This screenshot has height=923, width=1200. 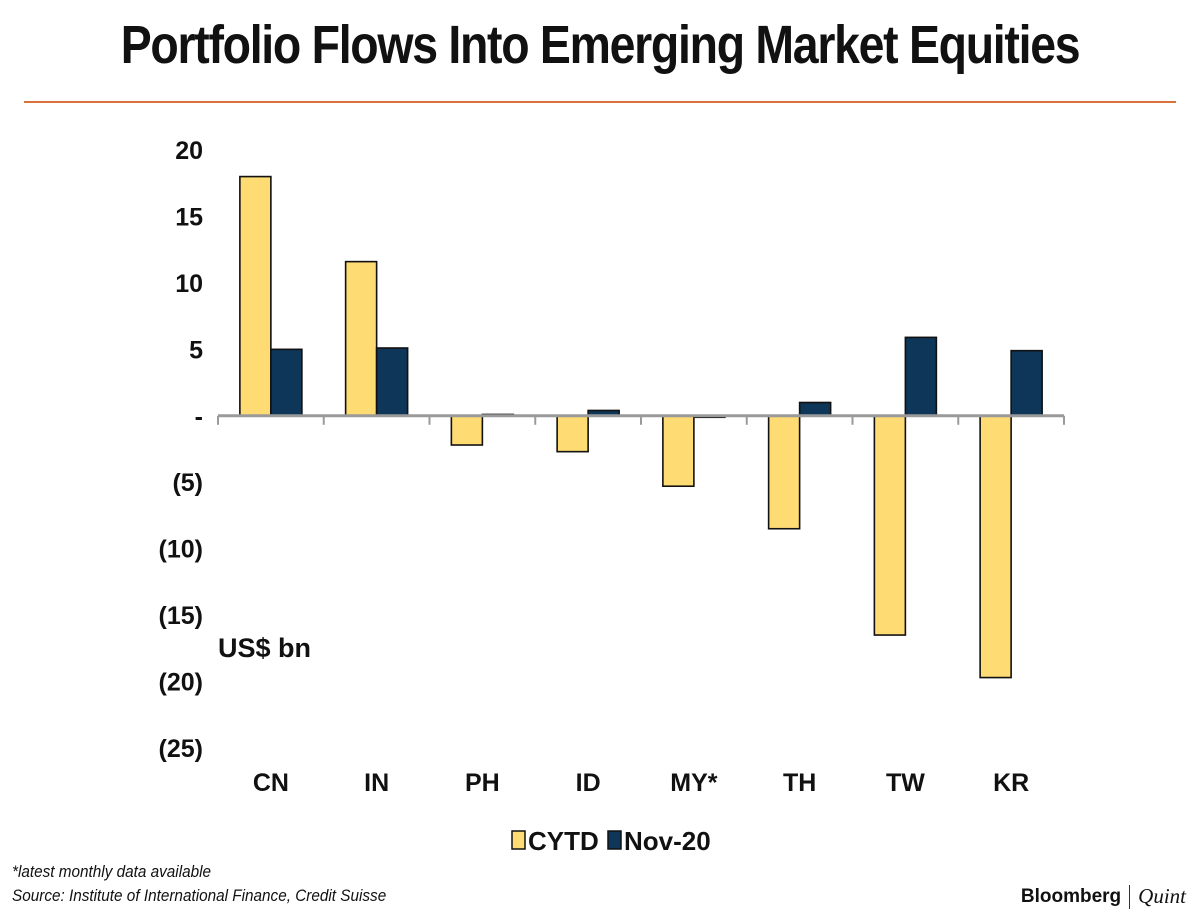 What do you see at coordinates (518, 840) in the screenshot?
I see `legend-swatch-cytd` at bounding box center [518, 840].